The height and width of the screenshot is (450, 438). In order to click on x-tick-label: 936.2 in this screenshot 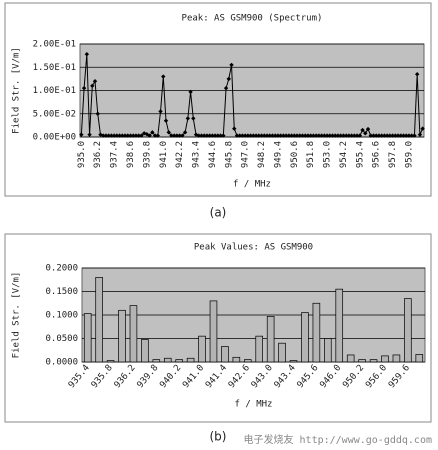, I will do `click(98, 154)`.